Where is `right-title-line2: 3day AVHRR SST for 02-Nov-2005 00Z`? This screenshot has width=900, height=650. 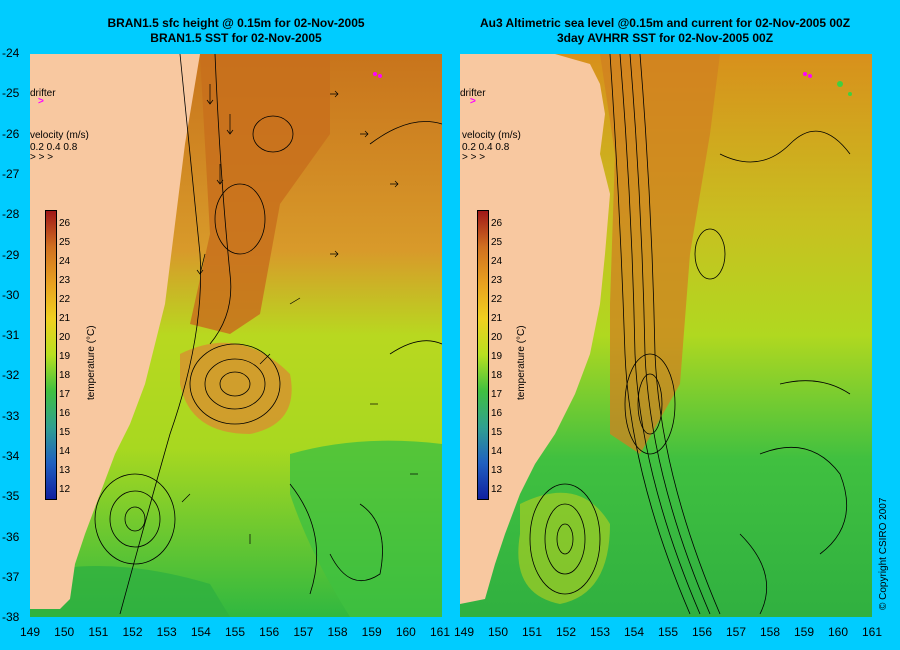 right-title-line2: 3day AVHRR SST for 02-Nov-2005 00Z is located at coordinates (665, 38).